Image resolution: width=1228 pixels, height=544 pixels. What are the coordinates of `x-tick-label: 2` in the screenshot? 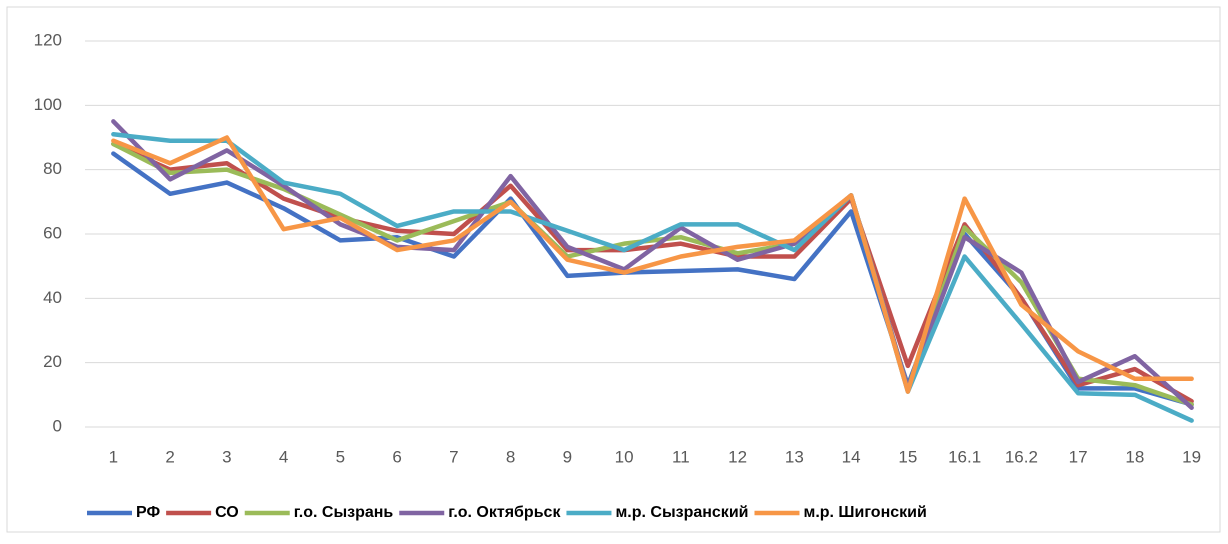 It's located at (169, 456).